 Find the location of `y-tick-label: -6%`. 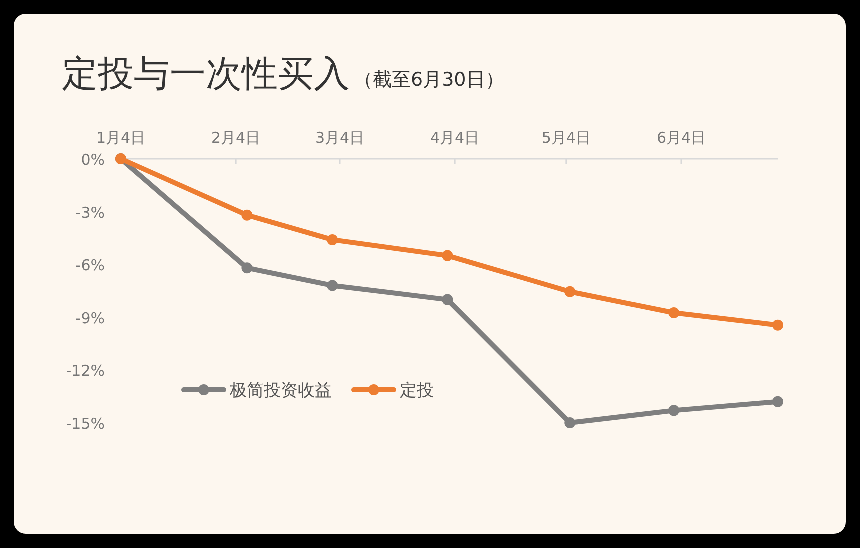

y-tick-label: -6% is located at coordinates (90, 265).